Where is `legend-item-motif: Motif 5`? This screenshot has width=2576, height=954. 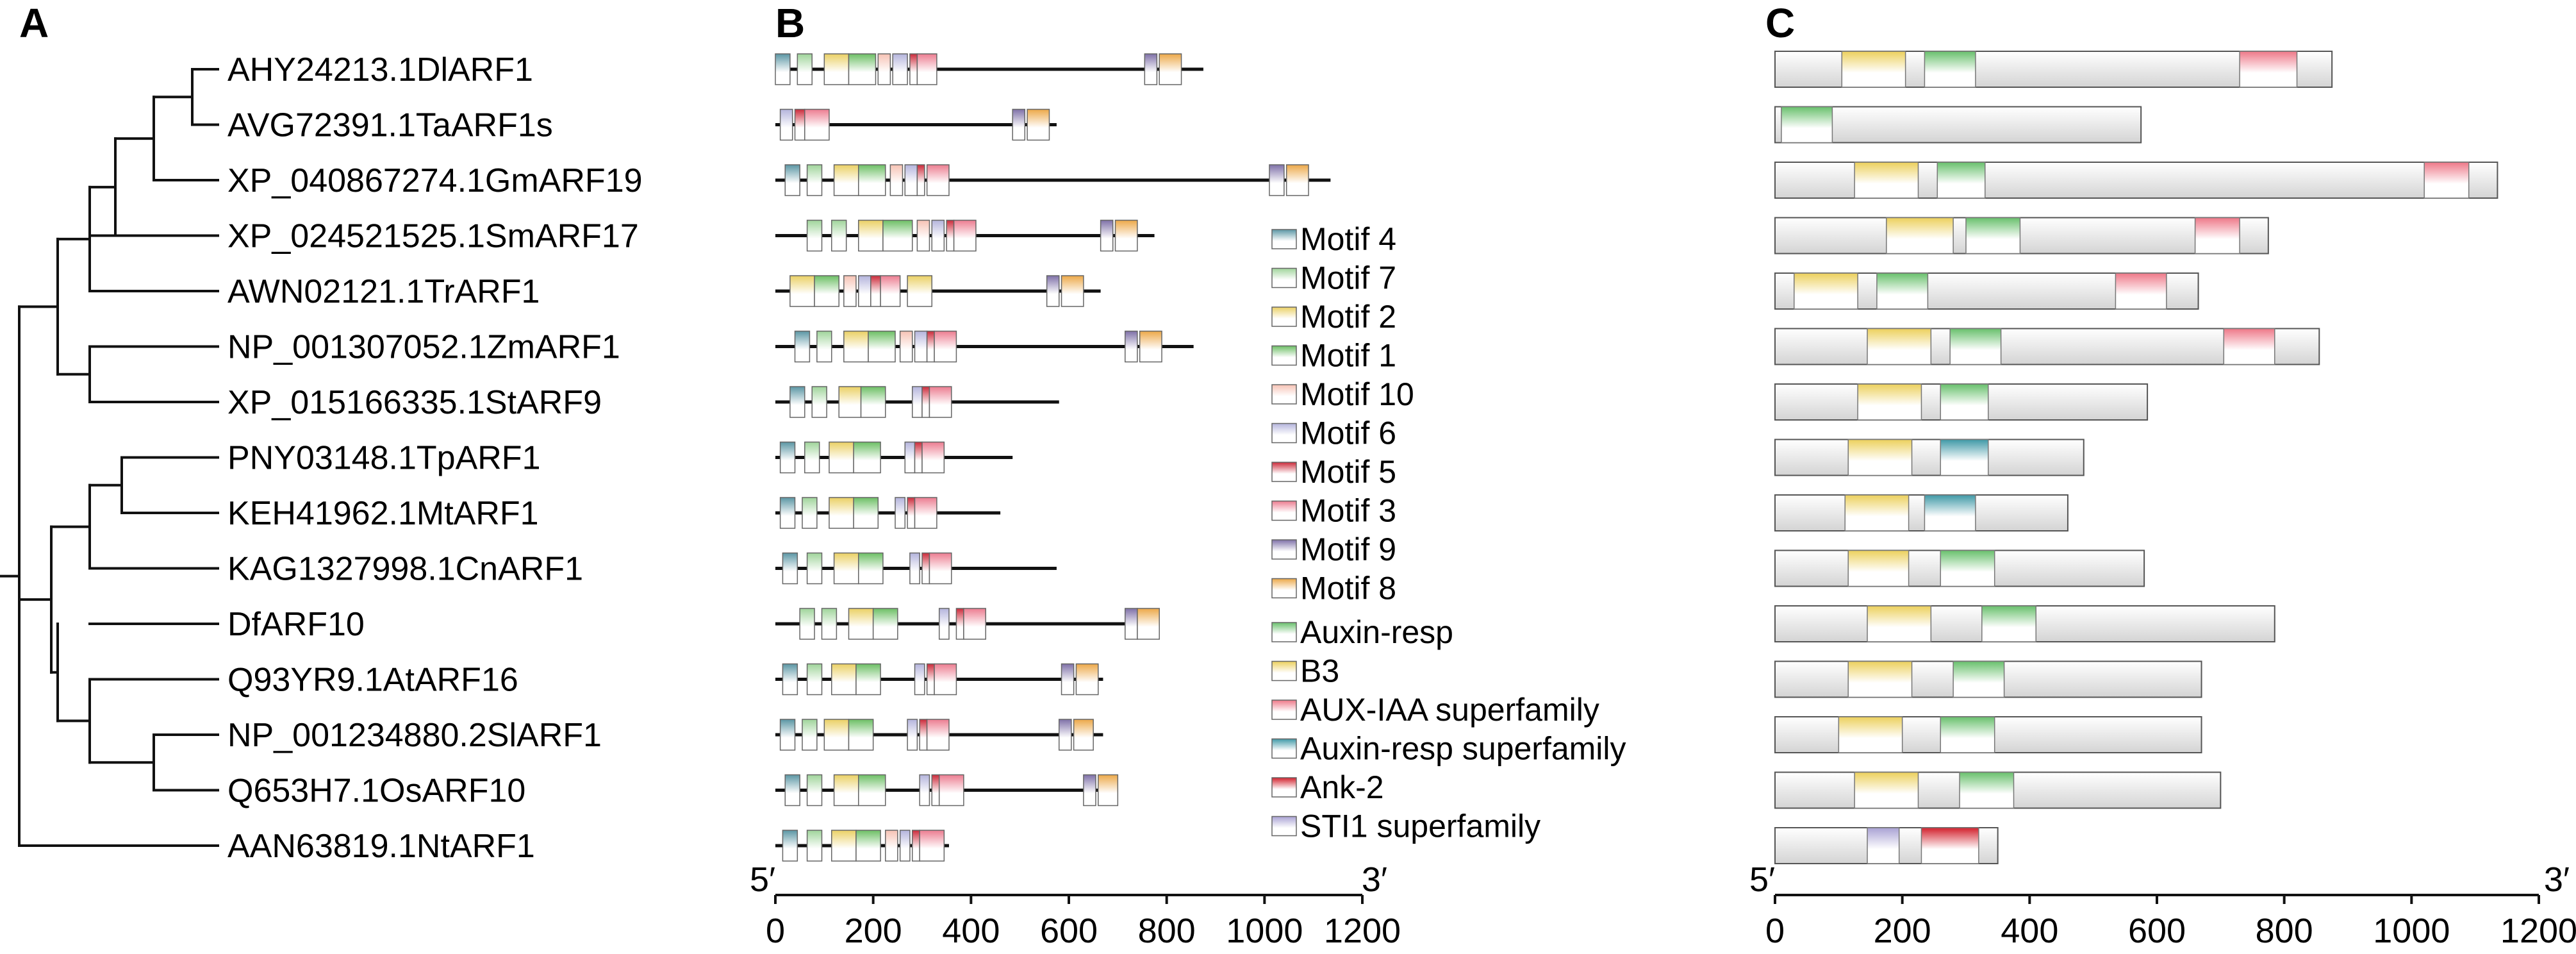
legend-item-motif: Motif 5 is located at coordinates (1333, 472).